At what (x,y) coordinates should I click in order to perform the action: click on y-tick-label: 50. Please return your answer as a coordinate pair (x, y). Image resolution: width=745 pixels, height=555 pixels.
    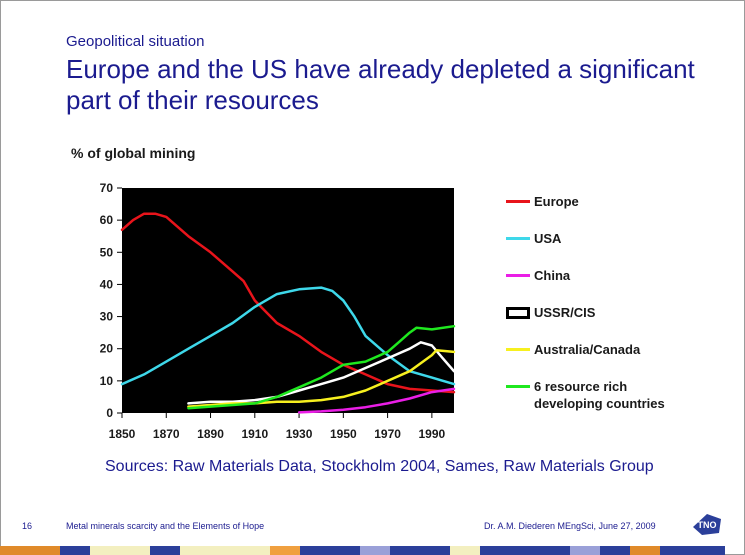
    Looking at the image, I should click on (107, 252).